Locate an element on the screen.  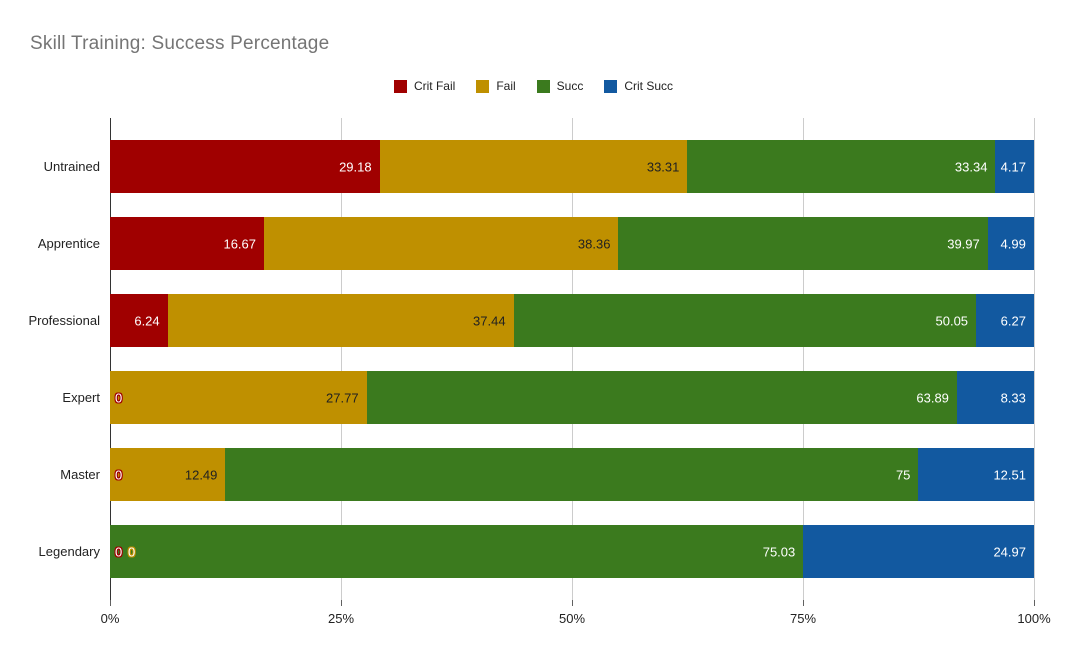
segment-value-label: 27.77 is located at coordinates (342, 397).